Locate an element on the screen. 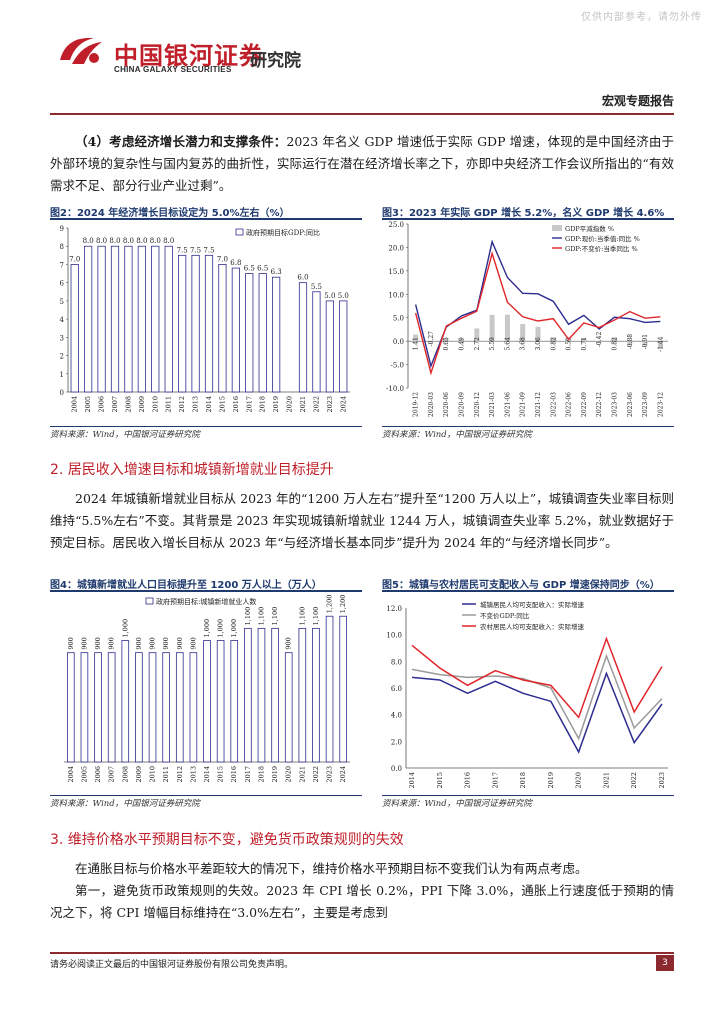  x-tick-label: 2018 is located at coordinates (523, 780).